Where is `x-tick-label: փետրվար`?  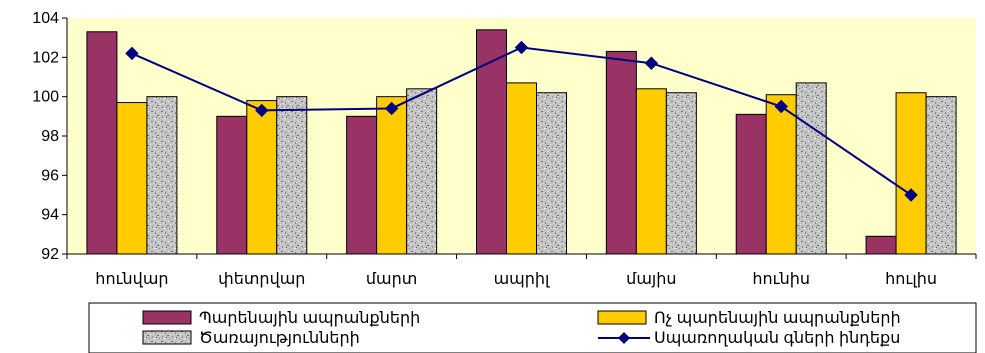 x-tick-label: փետրվար is located at coordinates (261, 279).